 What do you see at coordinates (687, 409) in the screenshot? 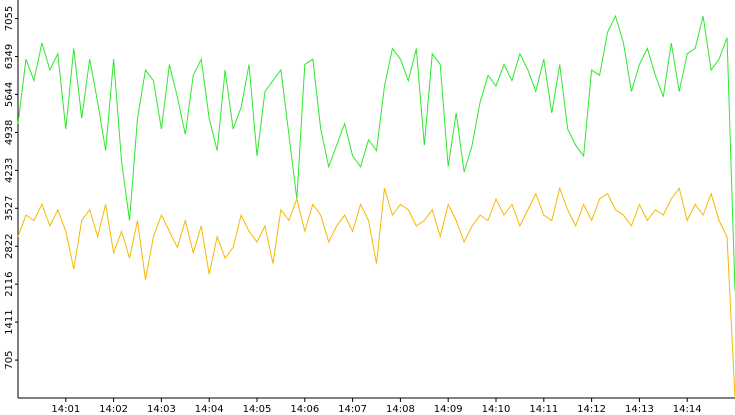
I see `x-tick-label: 14:14` at bounding box center [687, 409].